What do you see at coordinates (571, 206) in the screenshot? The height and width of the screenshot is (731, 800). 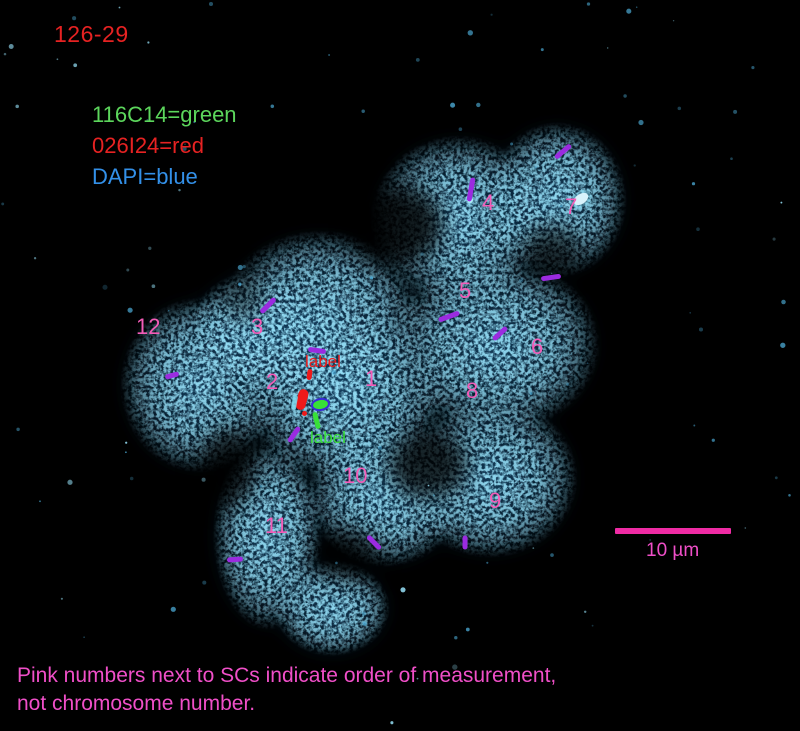 I see `measurement-number-7: 7` at bounding box center [571, 206].